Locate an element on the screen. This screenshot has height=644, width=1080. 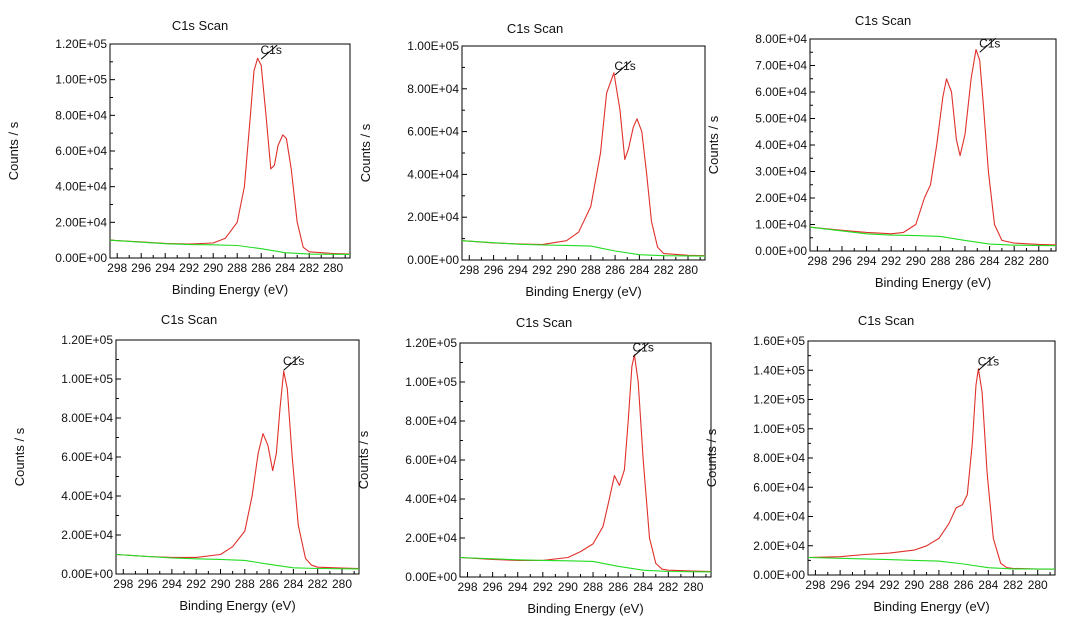
x-tick-label: 282 is located at coordinates (668, 587).